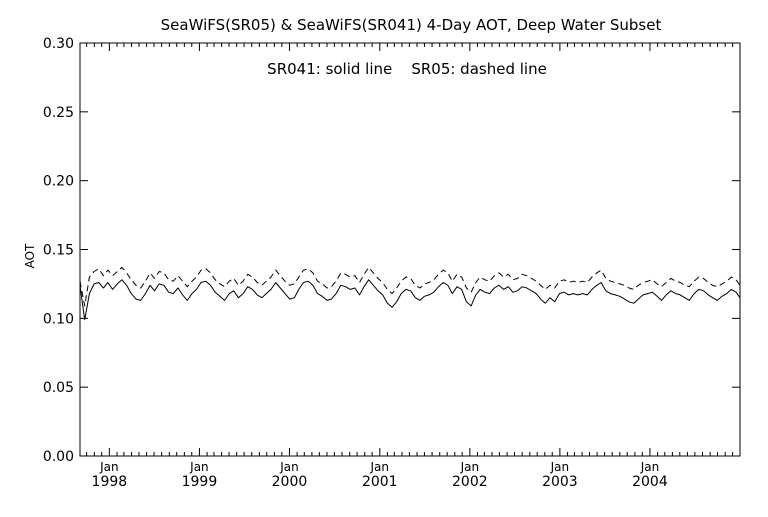  What do you see at coordinates (58, 457) in the screenshot?
I see `y-tick-label: 0.00` at bounding box center [58, 457].